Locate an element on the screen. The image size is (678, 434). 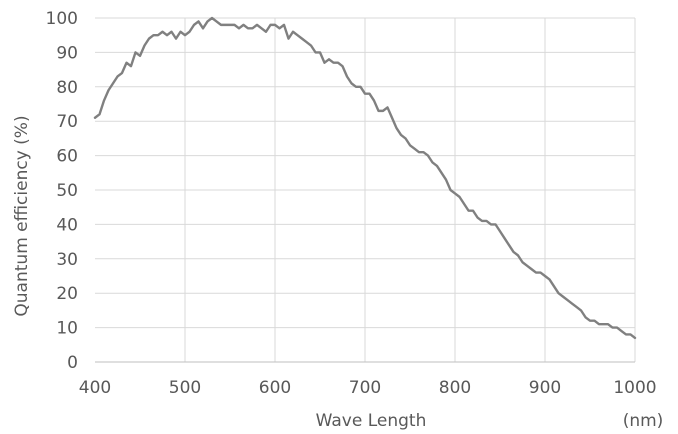
y-tick-label: 30 is located at coordinates (67, 260).